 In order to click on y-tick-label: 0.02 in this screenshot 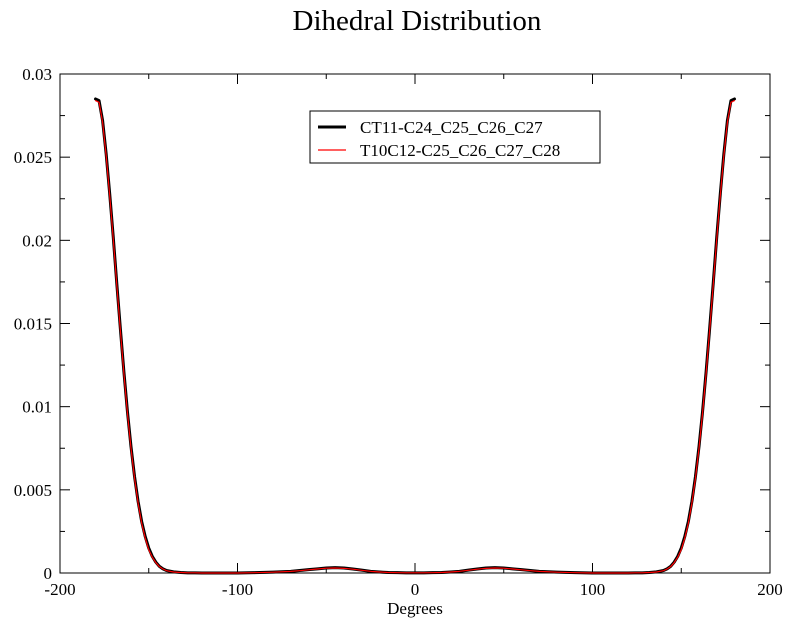, I will do `click(37, 240)`.